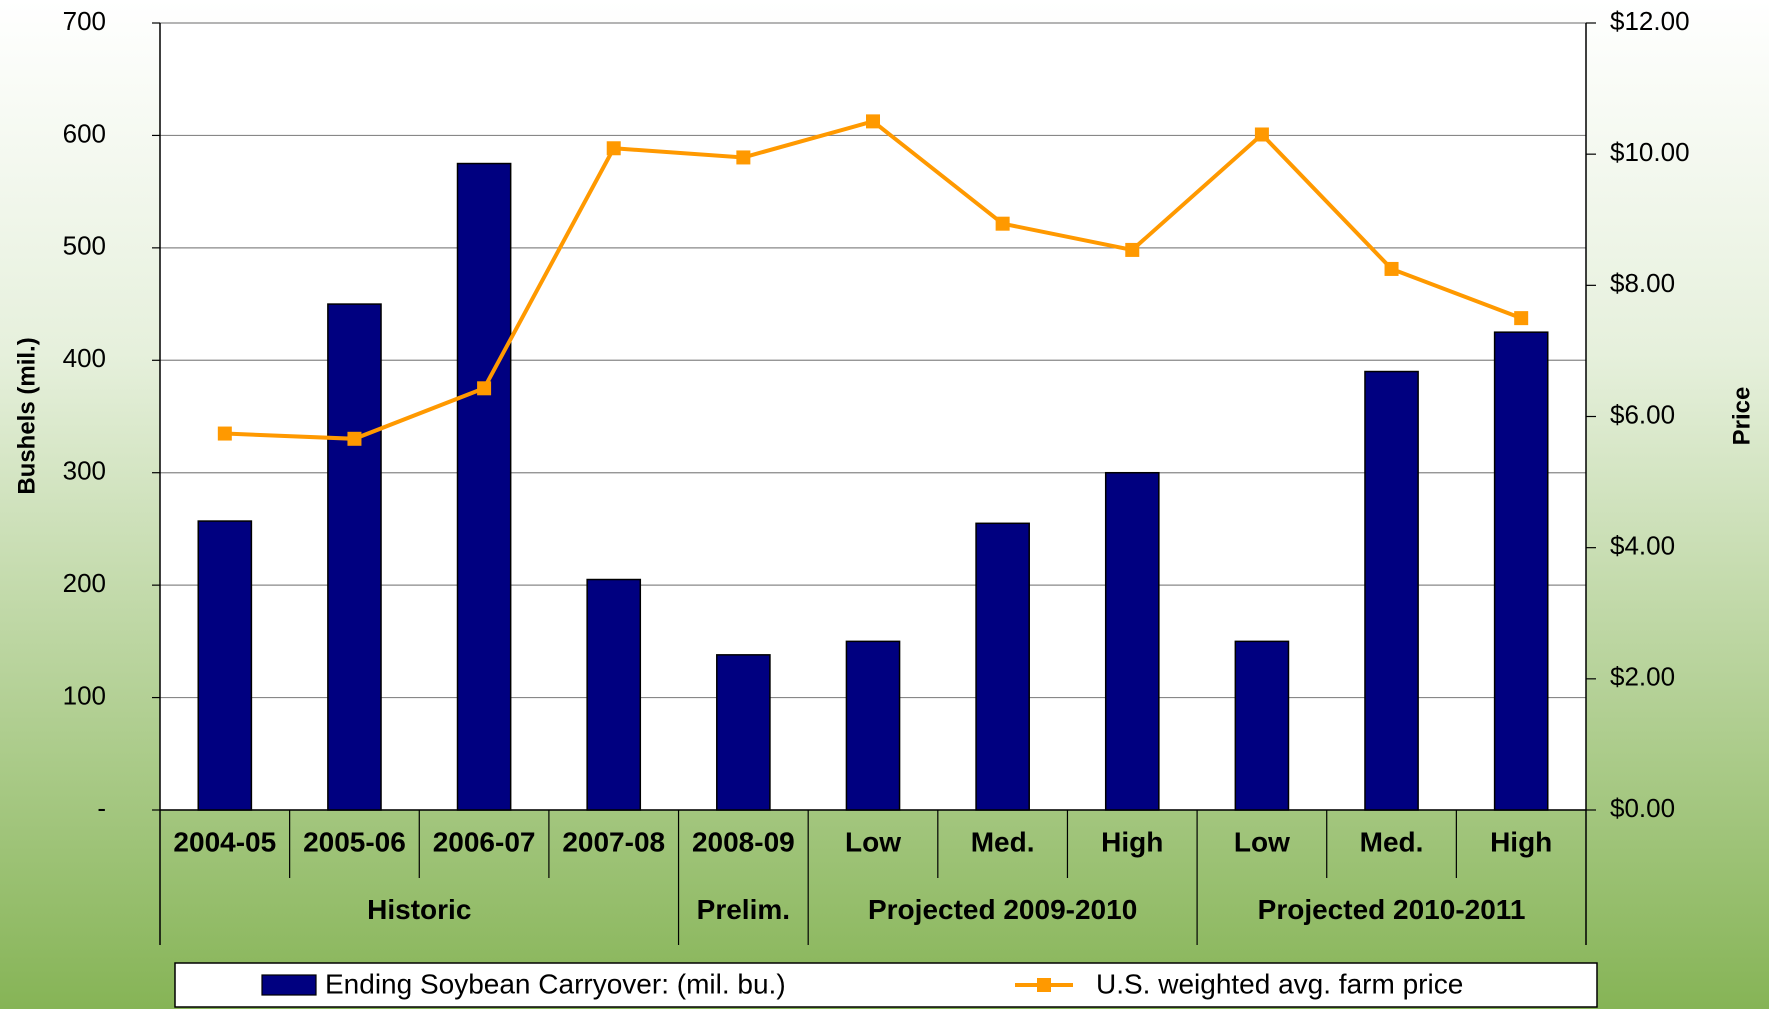 The image size is (1769, 1009). Describe the element at coordinates (84, 21) in the screenshot. I see `y-tick-label: 700` at that location.